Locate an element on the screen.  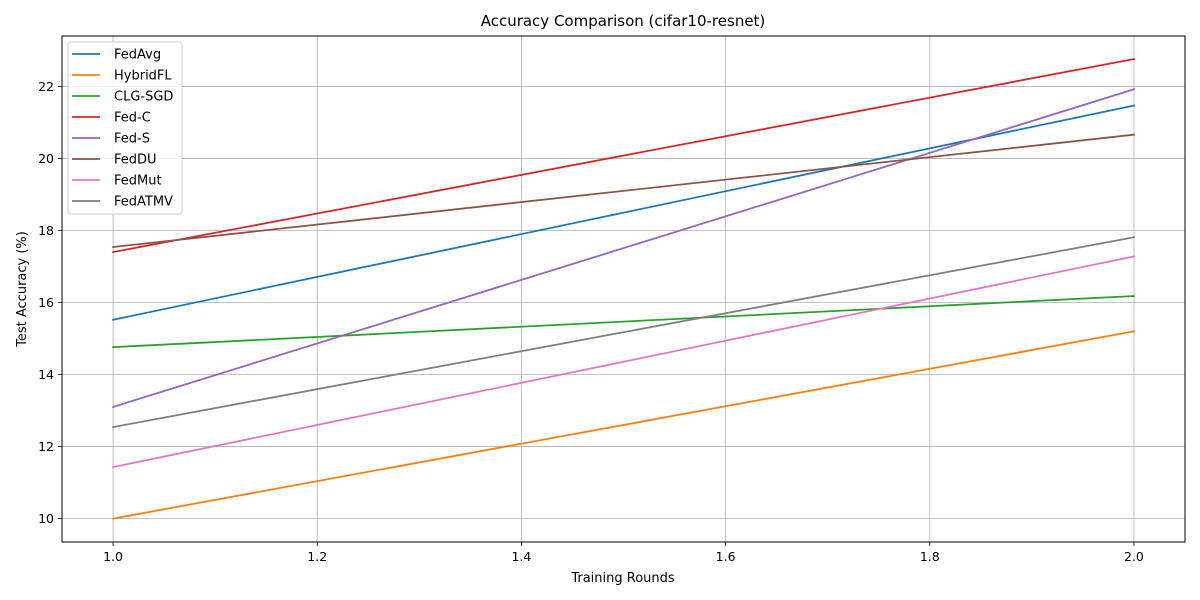
x-tick-label: 1.0 is located at coordinates (113, 556).